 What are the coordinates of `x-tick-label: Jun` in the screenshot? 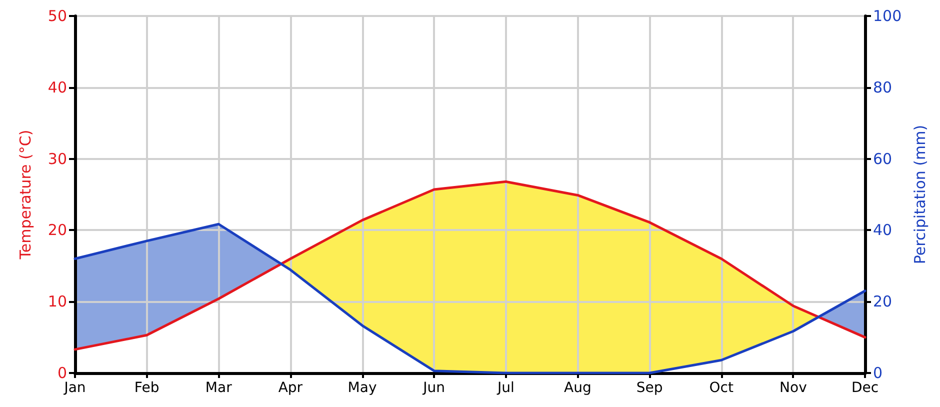 It's located at (434, 388).